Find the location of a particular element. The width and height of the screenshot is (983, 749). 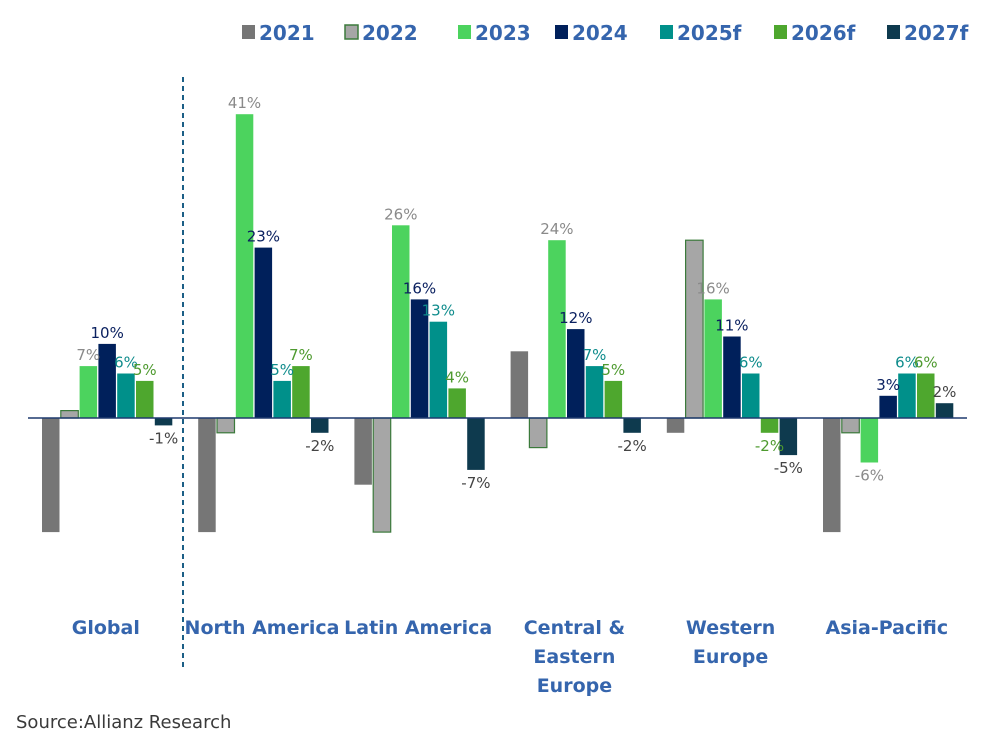

bar-2027f-north-america is located at coordinates (320, 425).